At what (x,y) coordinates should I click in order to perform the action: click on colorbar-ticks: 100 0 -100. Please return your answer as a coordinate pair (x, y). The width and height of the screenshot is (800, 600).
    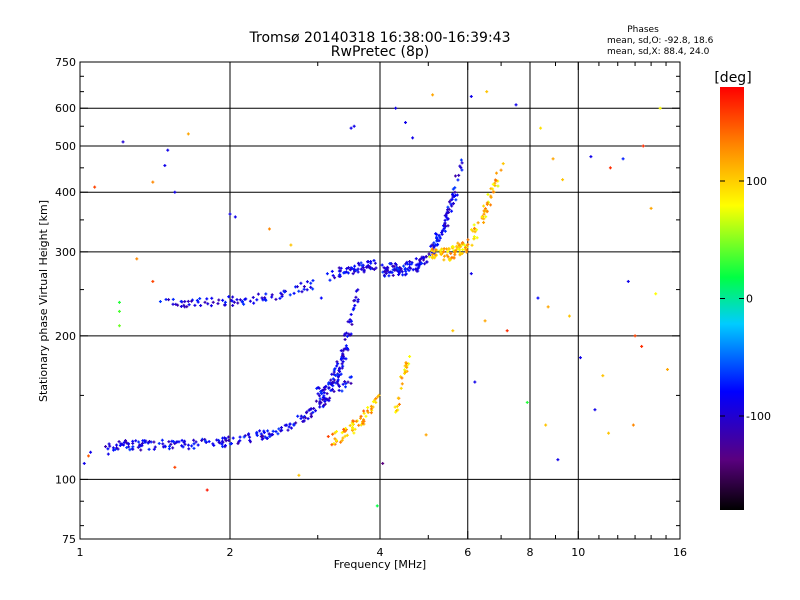
    Looking at the image, I should click on (745, 299).